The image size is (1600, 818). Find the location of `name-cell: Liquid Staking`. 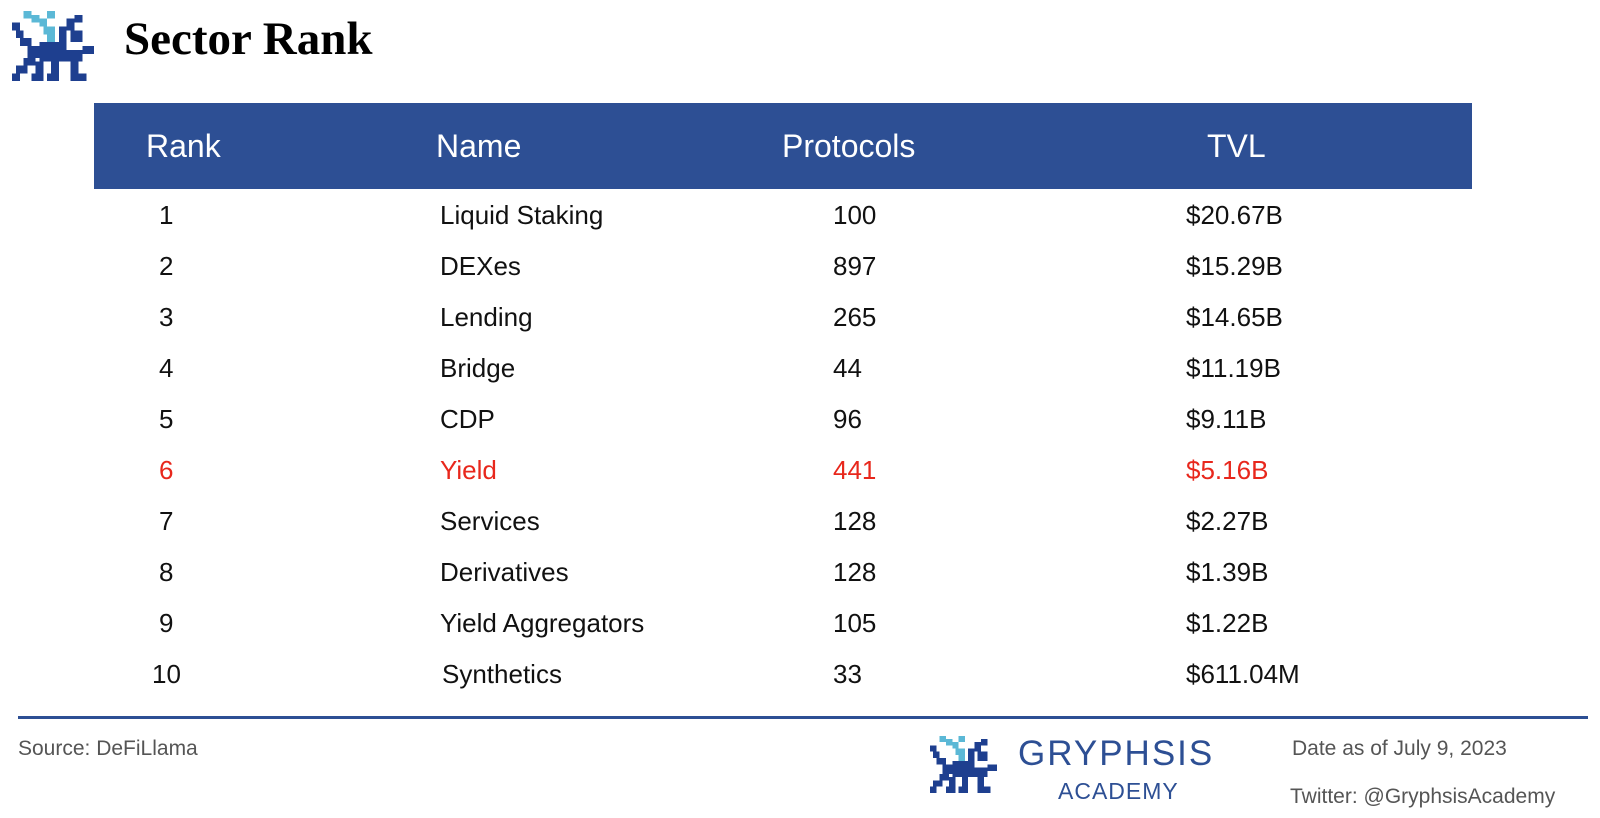

name-cell: Liquid Staking is located at coordinates (522, 215).